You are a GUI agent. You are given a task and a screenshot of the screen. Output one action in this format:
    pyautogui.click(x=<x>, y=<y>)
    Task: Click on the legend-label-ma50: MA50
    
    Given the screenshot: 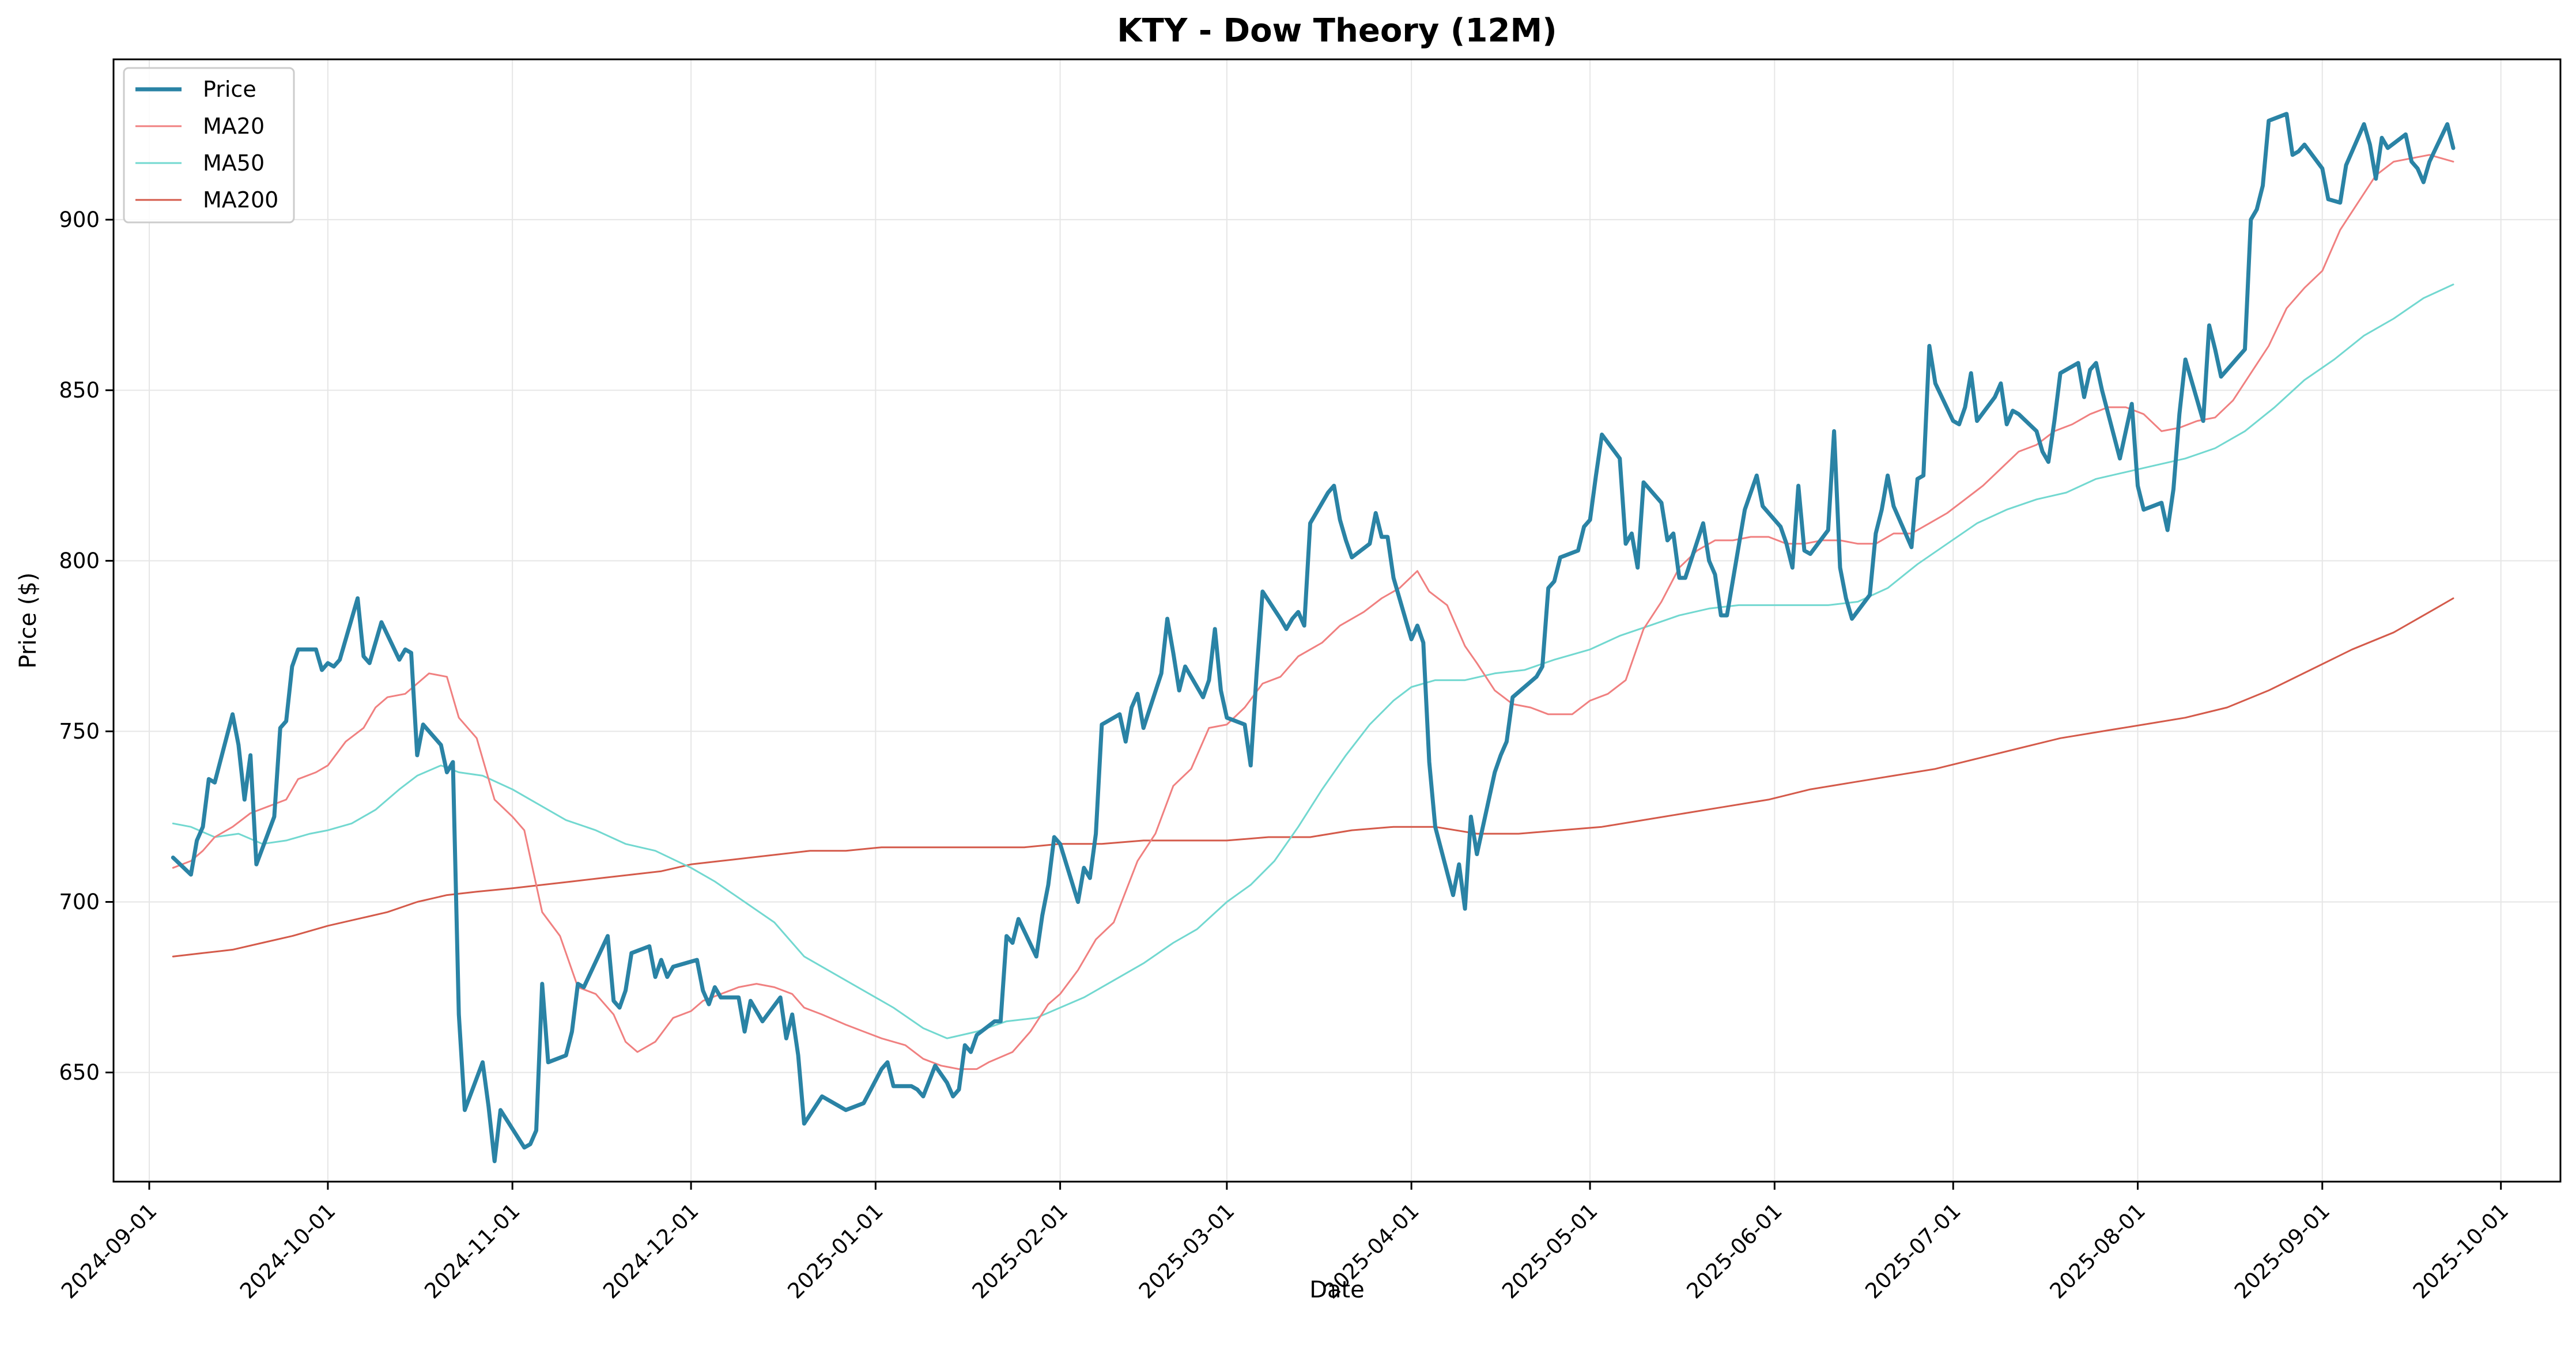 What is the action you would take?
    pyautogui.click(x=234, y=163)
    